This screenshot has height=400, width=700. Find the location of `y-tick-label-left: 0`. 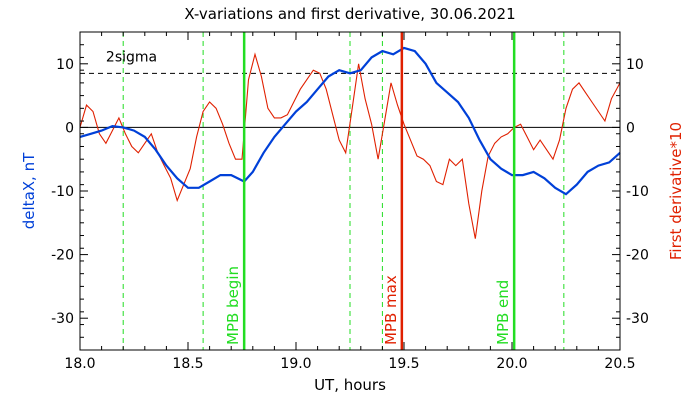

y-tick-label-left: 0 is located at coordinates (69, 128).